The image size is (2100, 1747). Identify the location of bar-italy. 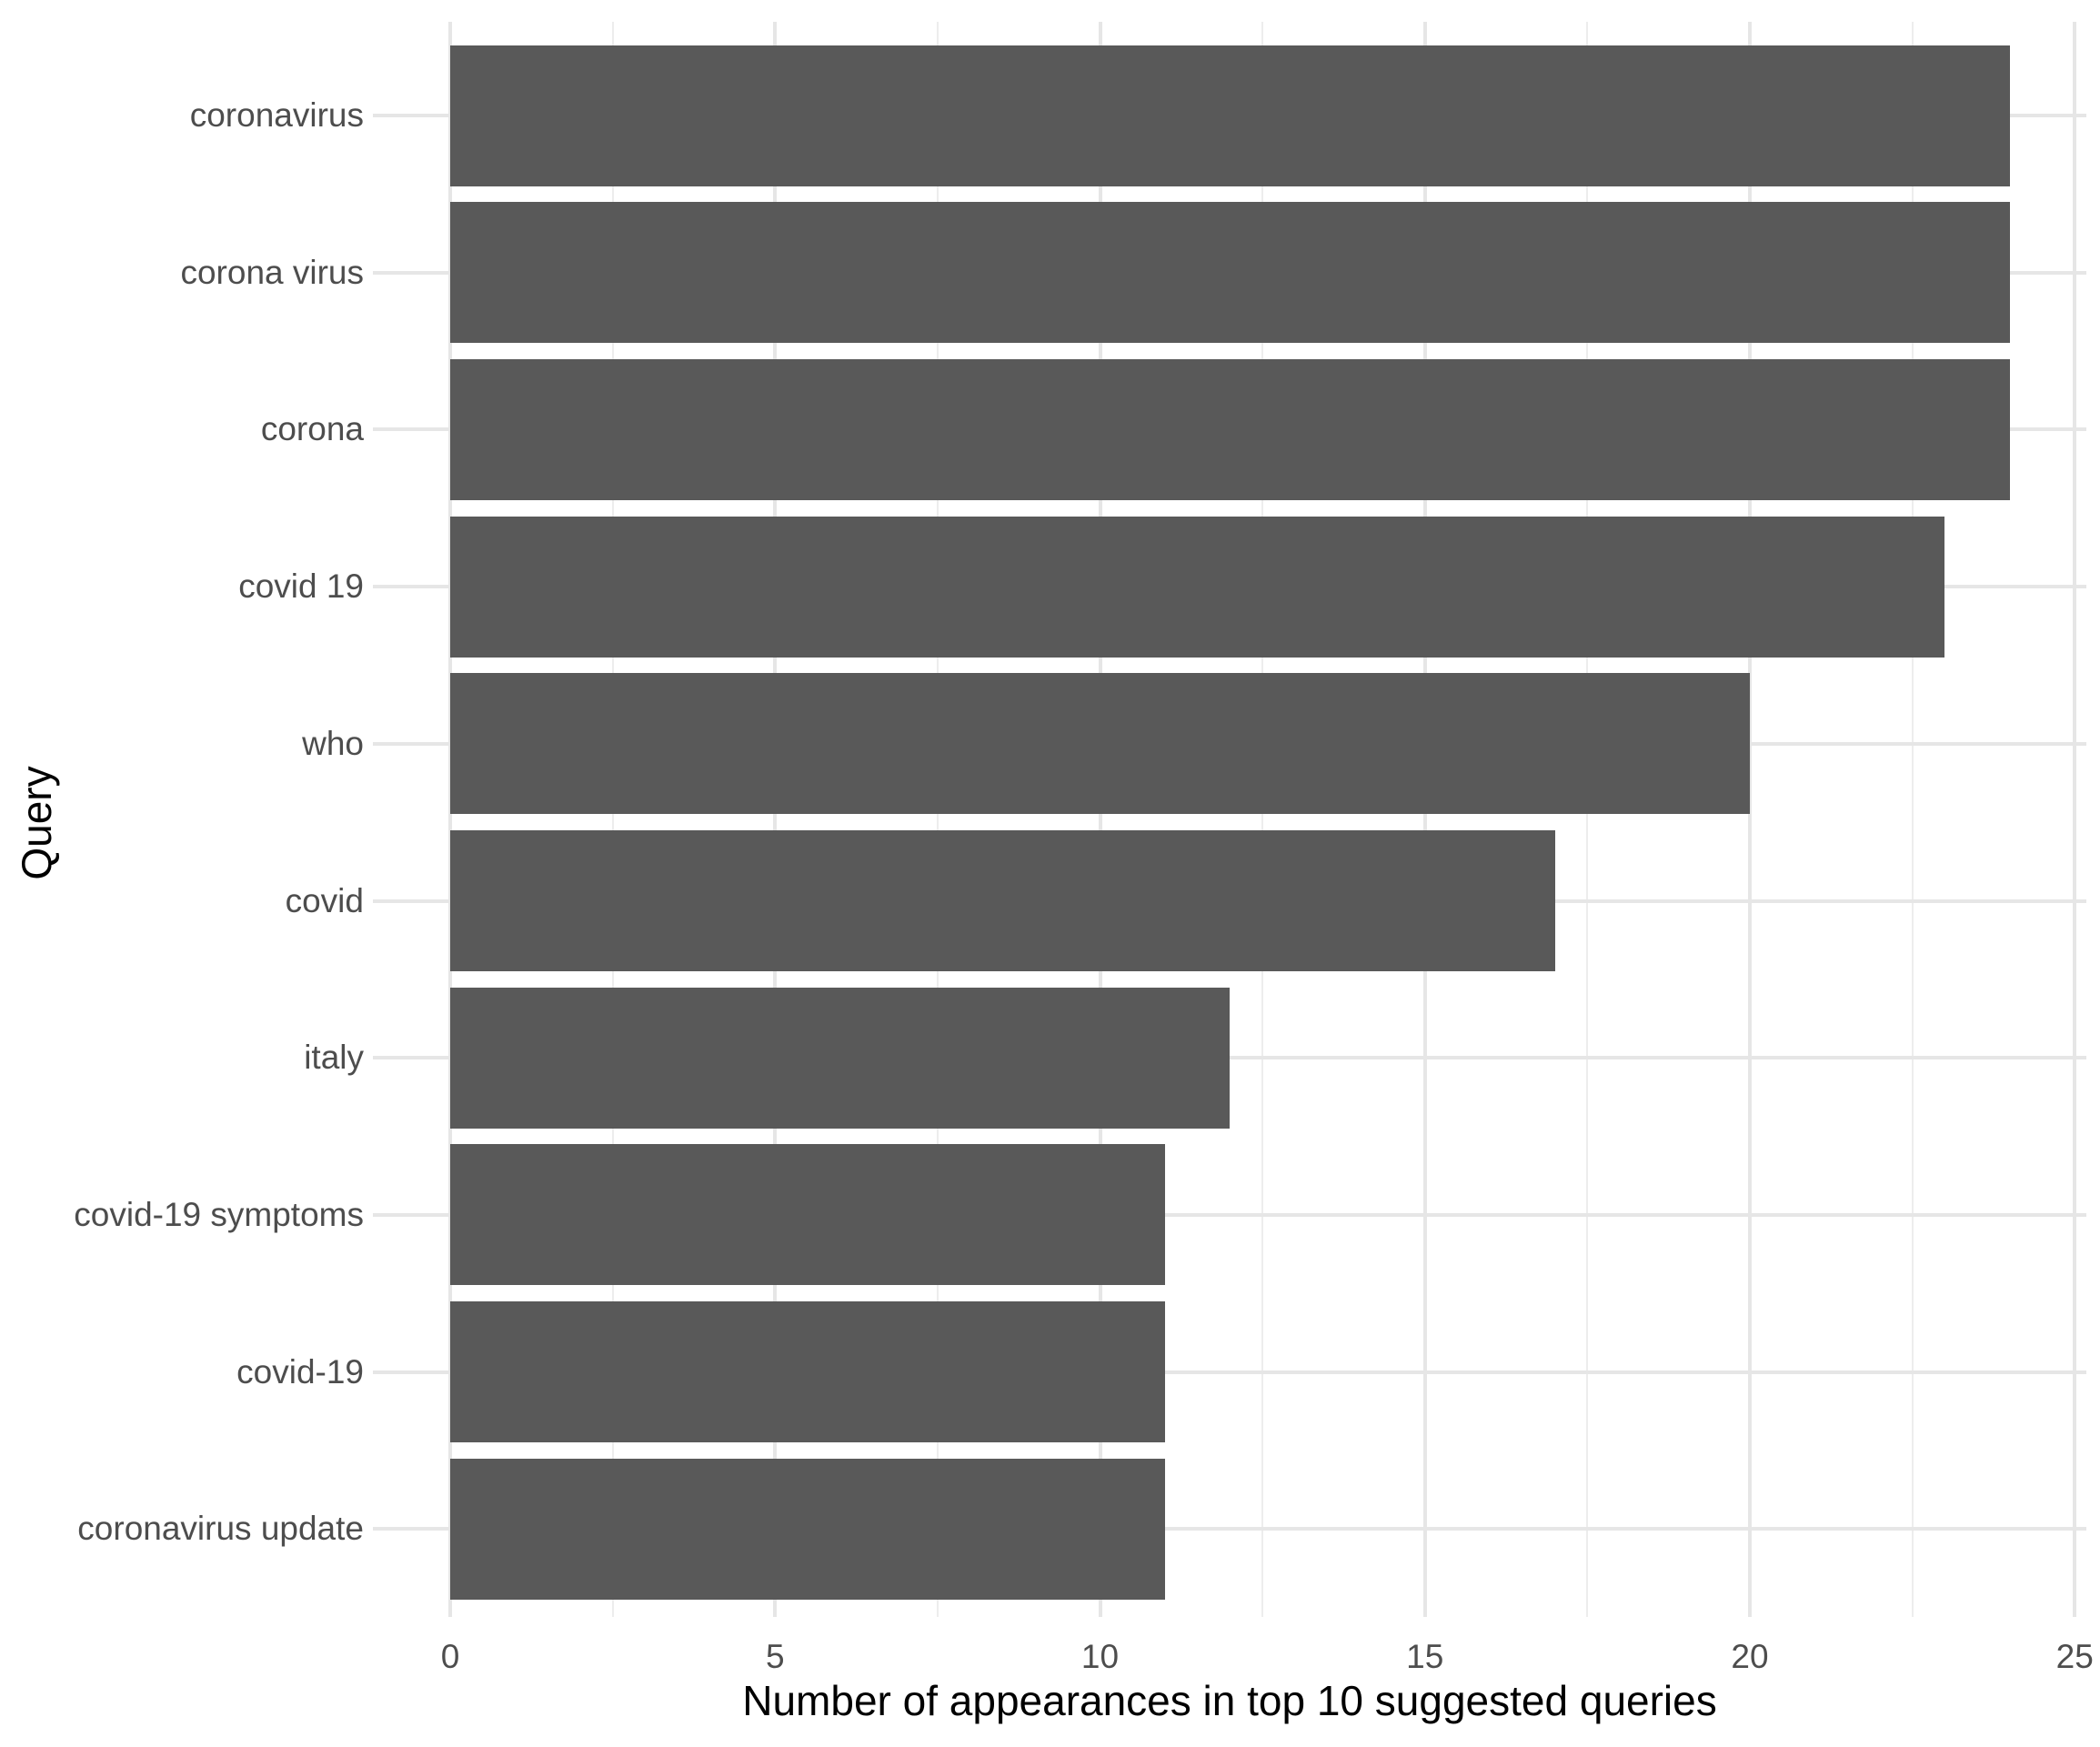
(840, 1058).